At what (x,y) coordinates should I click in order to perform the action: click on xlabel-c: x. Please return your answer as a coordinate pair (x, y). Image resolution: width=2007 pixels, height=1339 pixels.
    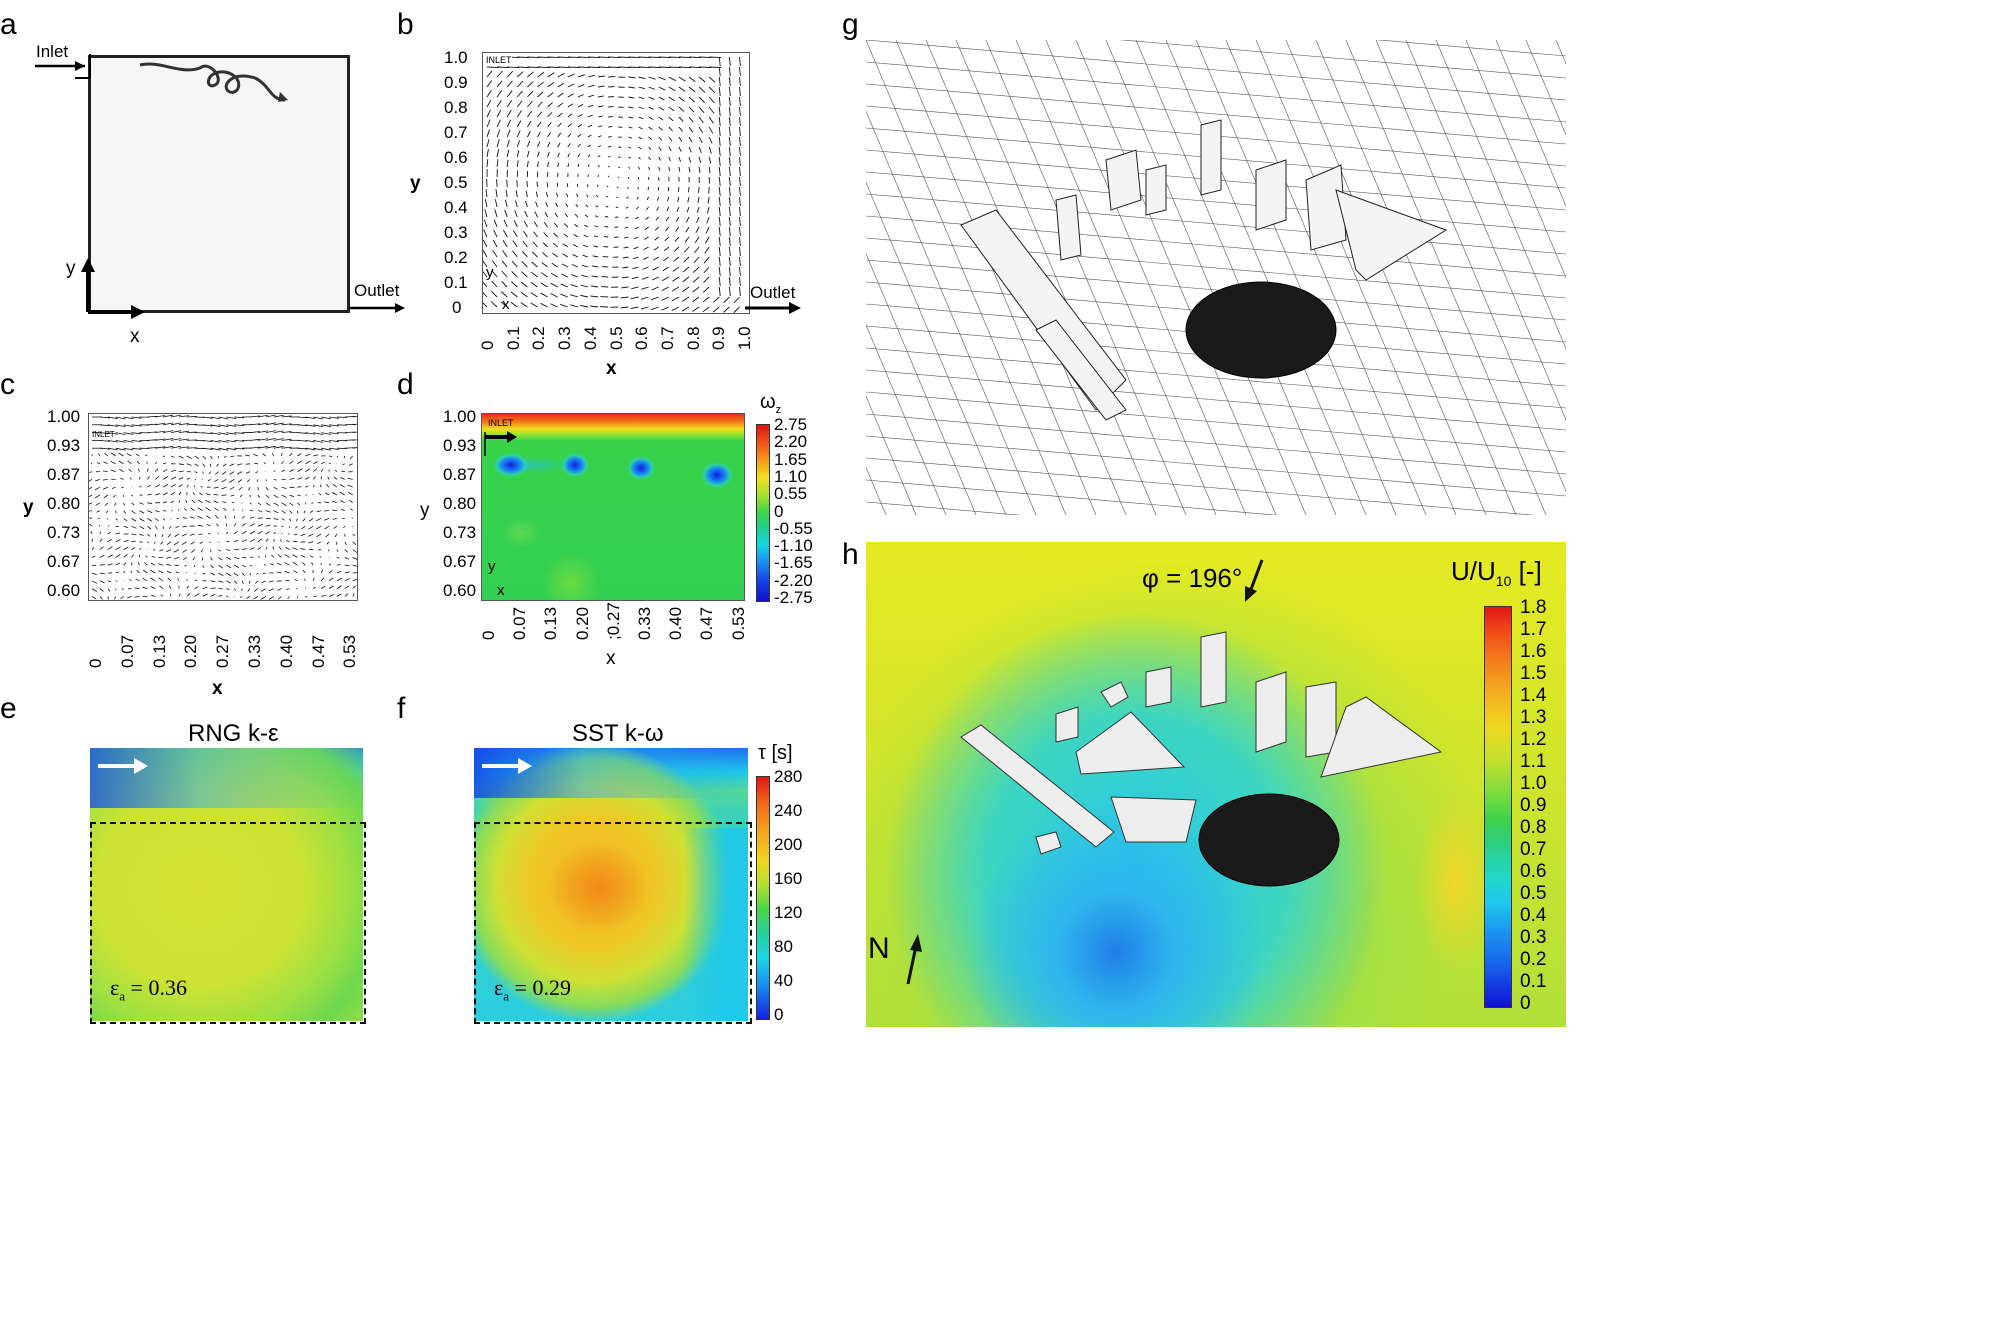
    Looking at the image, I should click on (217, 688).